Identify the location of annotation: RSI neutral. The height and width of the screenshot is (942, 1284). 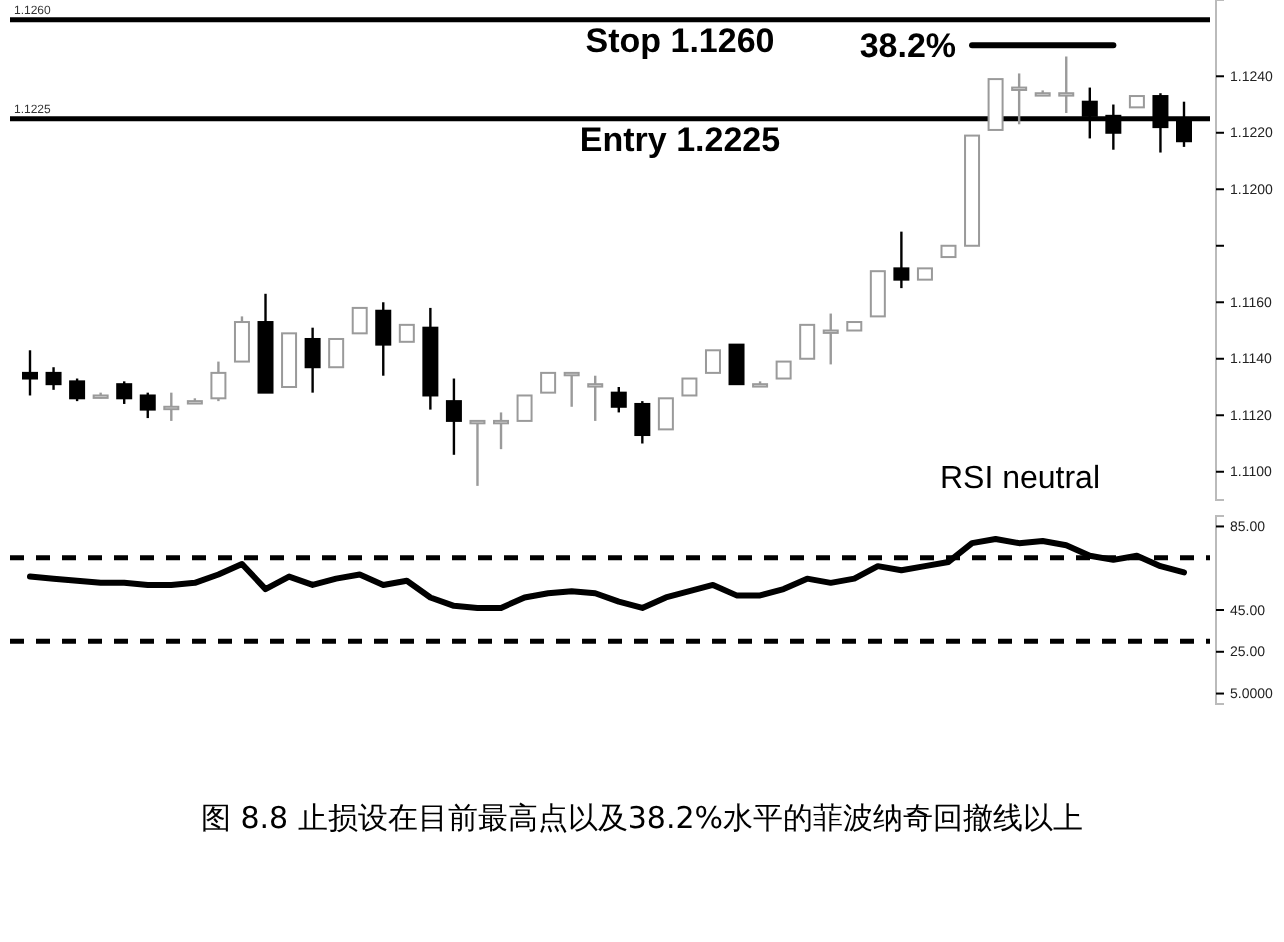
(1020, 479).